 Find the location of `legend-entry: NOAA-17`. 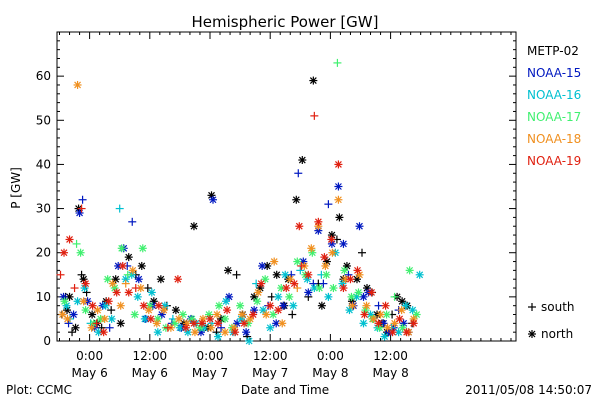

legend-entry: NOAA-17 is located at coordinates (554, 117).